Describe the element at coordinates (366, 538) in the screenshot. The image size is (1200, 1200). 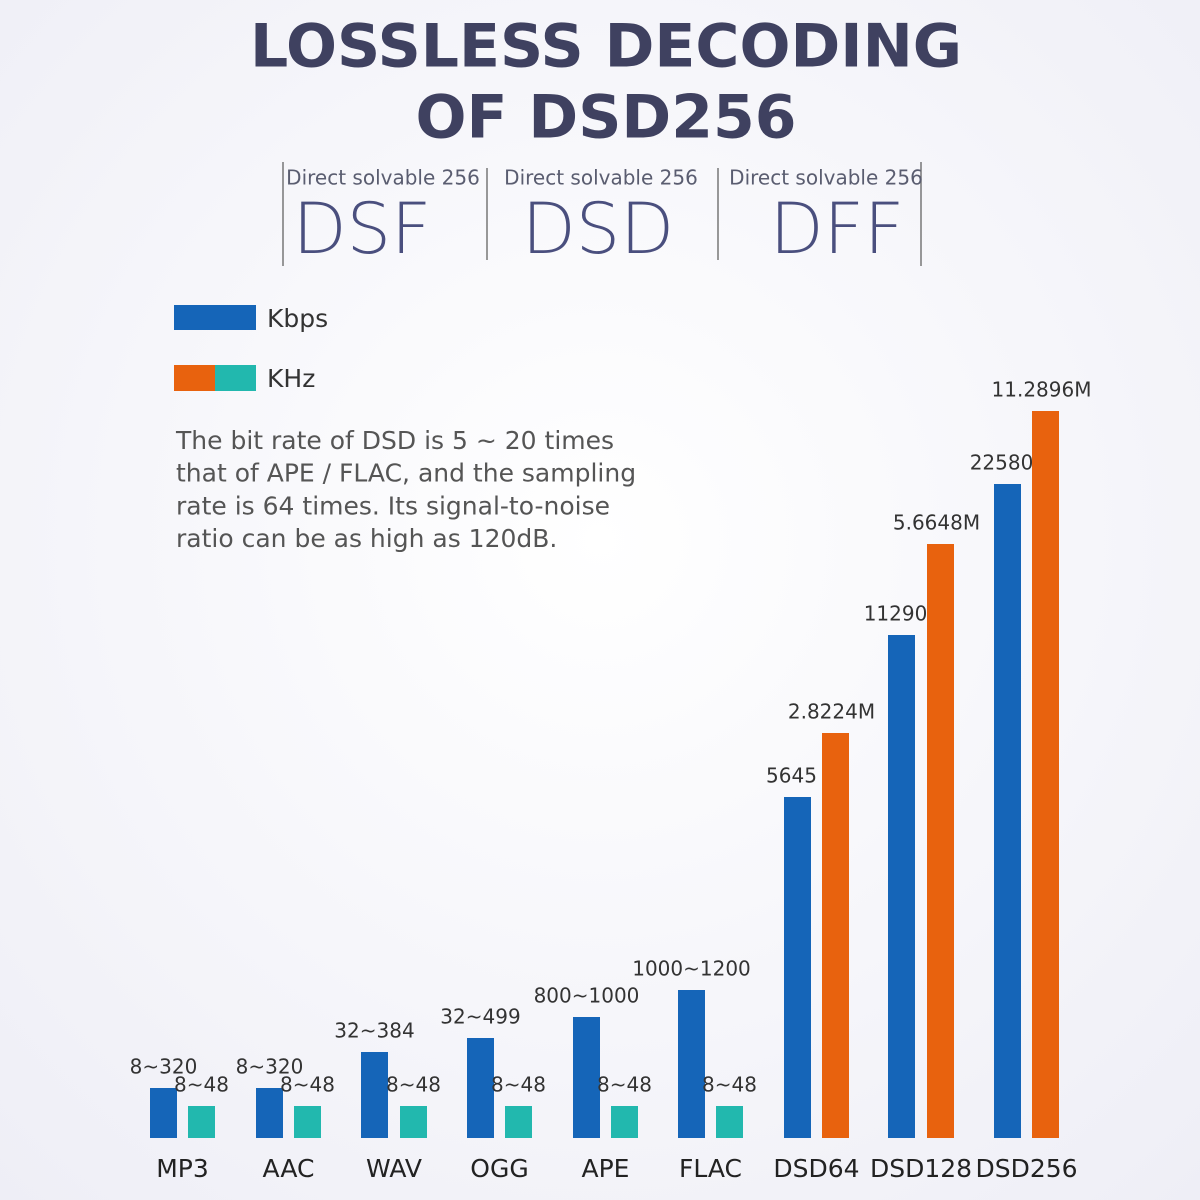
I see `description-line: ratio can be as high as 120dB.` at that location.